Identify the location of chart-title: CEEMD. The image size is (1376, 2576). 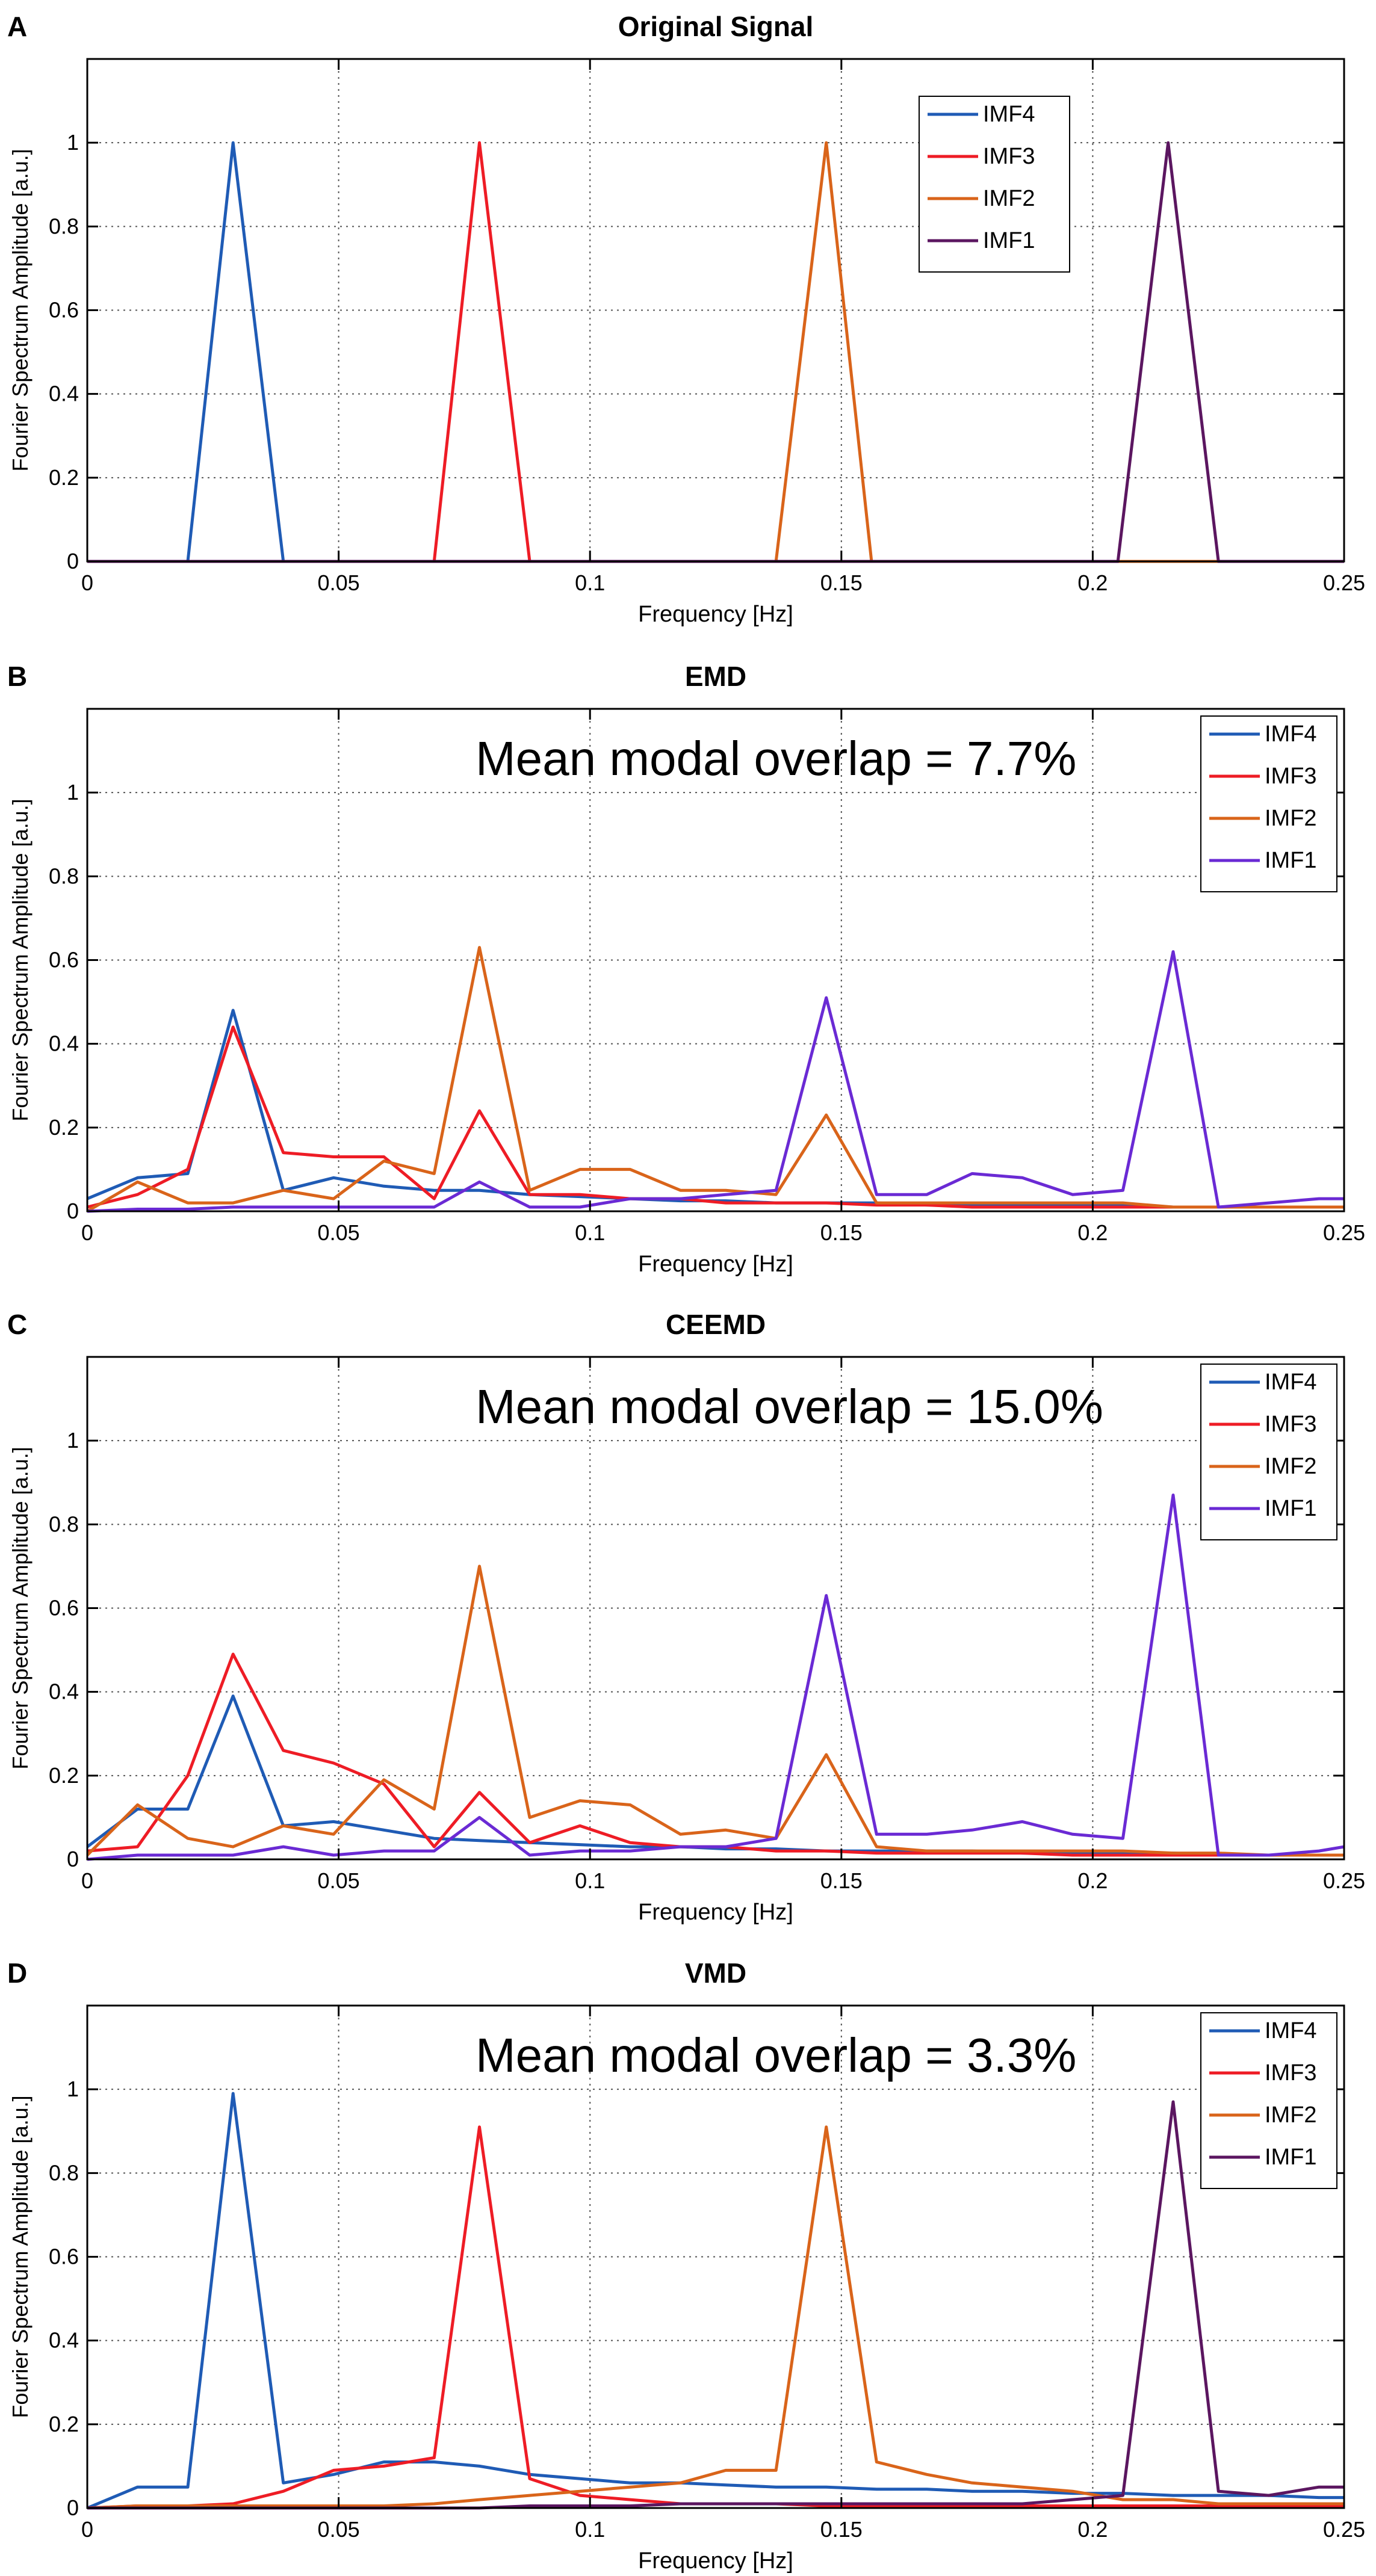
(716, 1324).